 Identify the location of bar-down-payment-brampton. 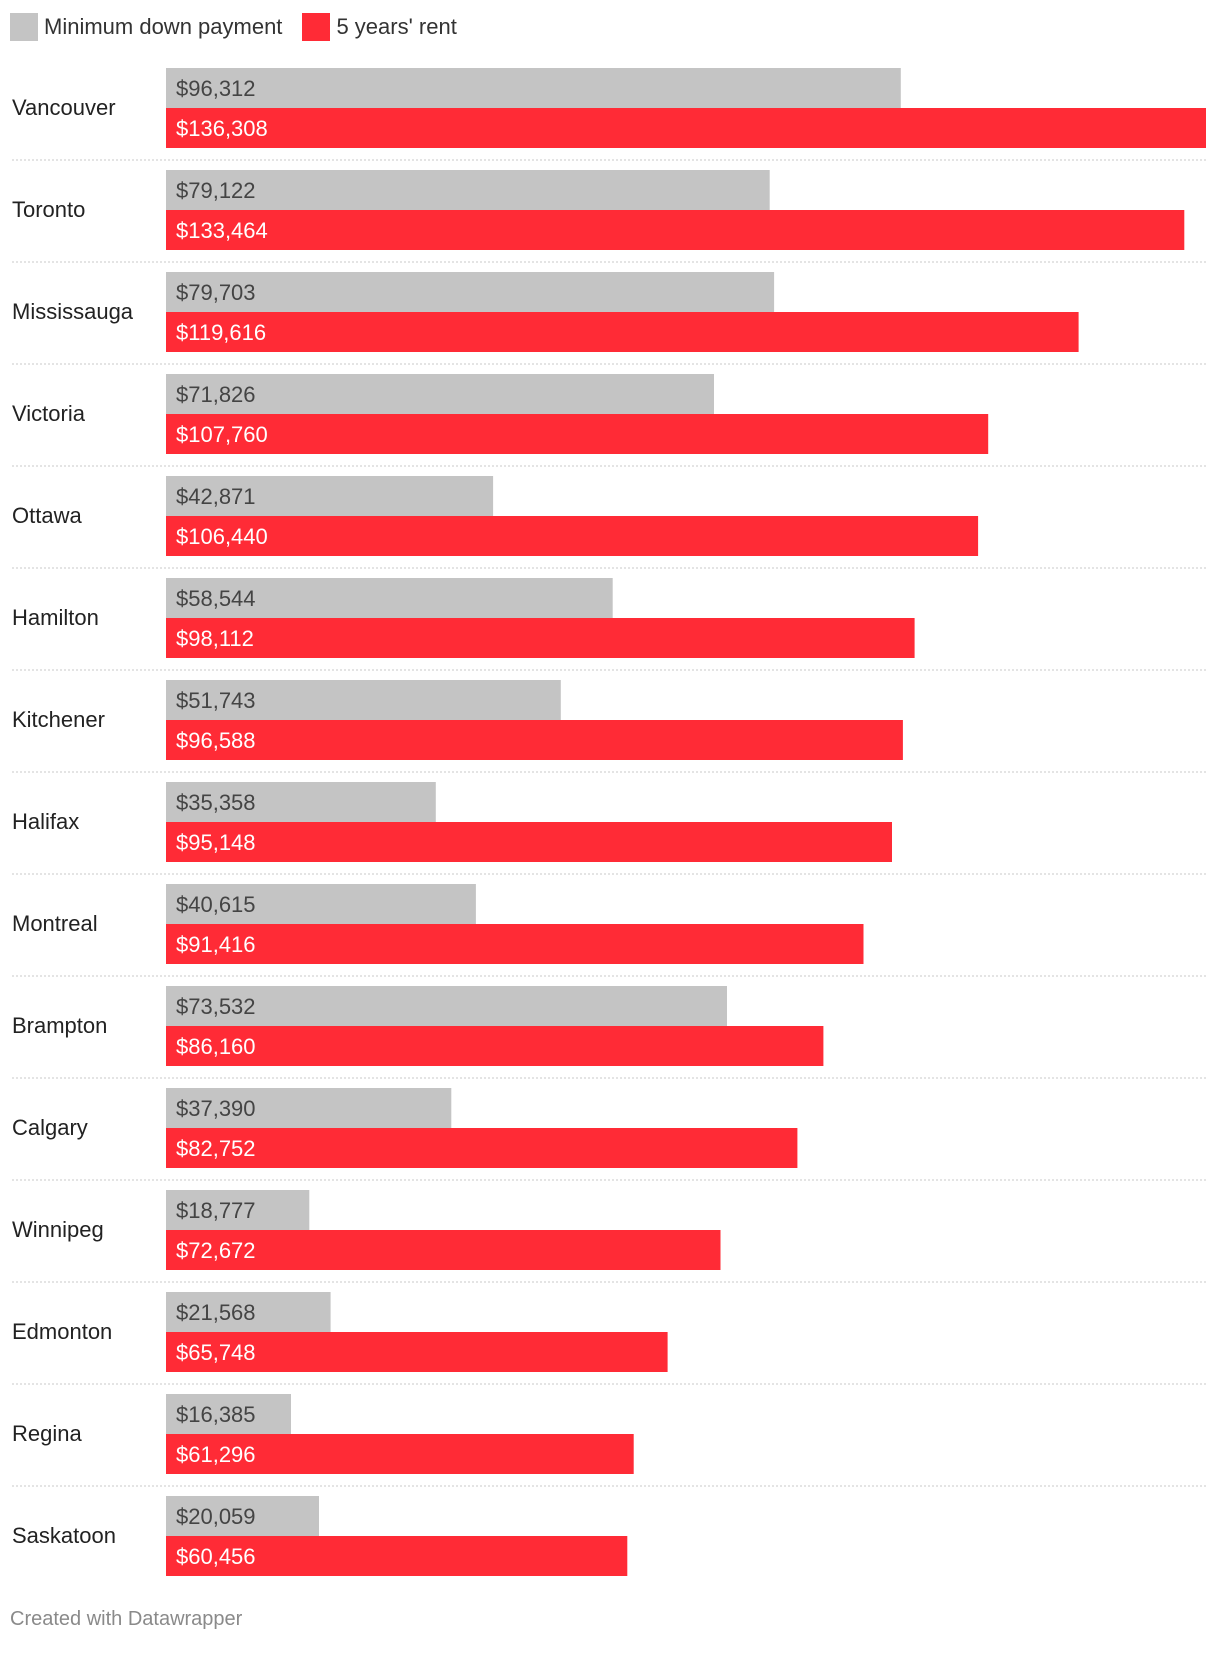
(446, 1006).